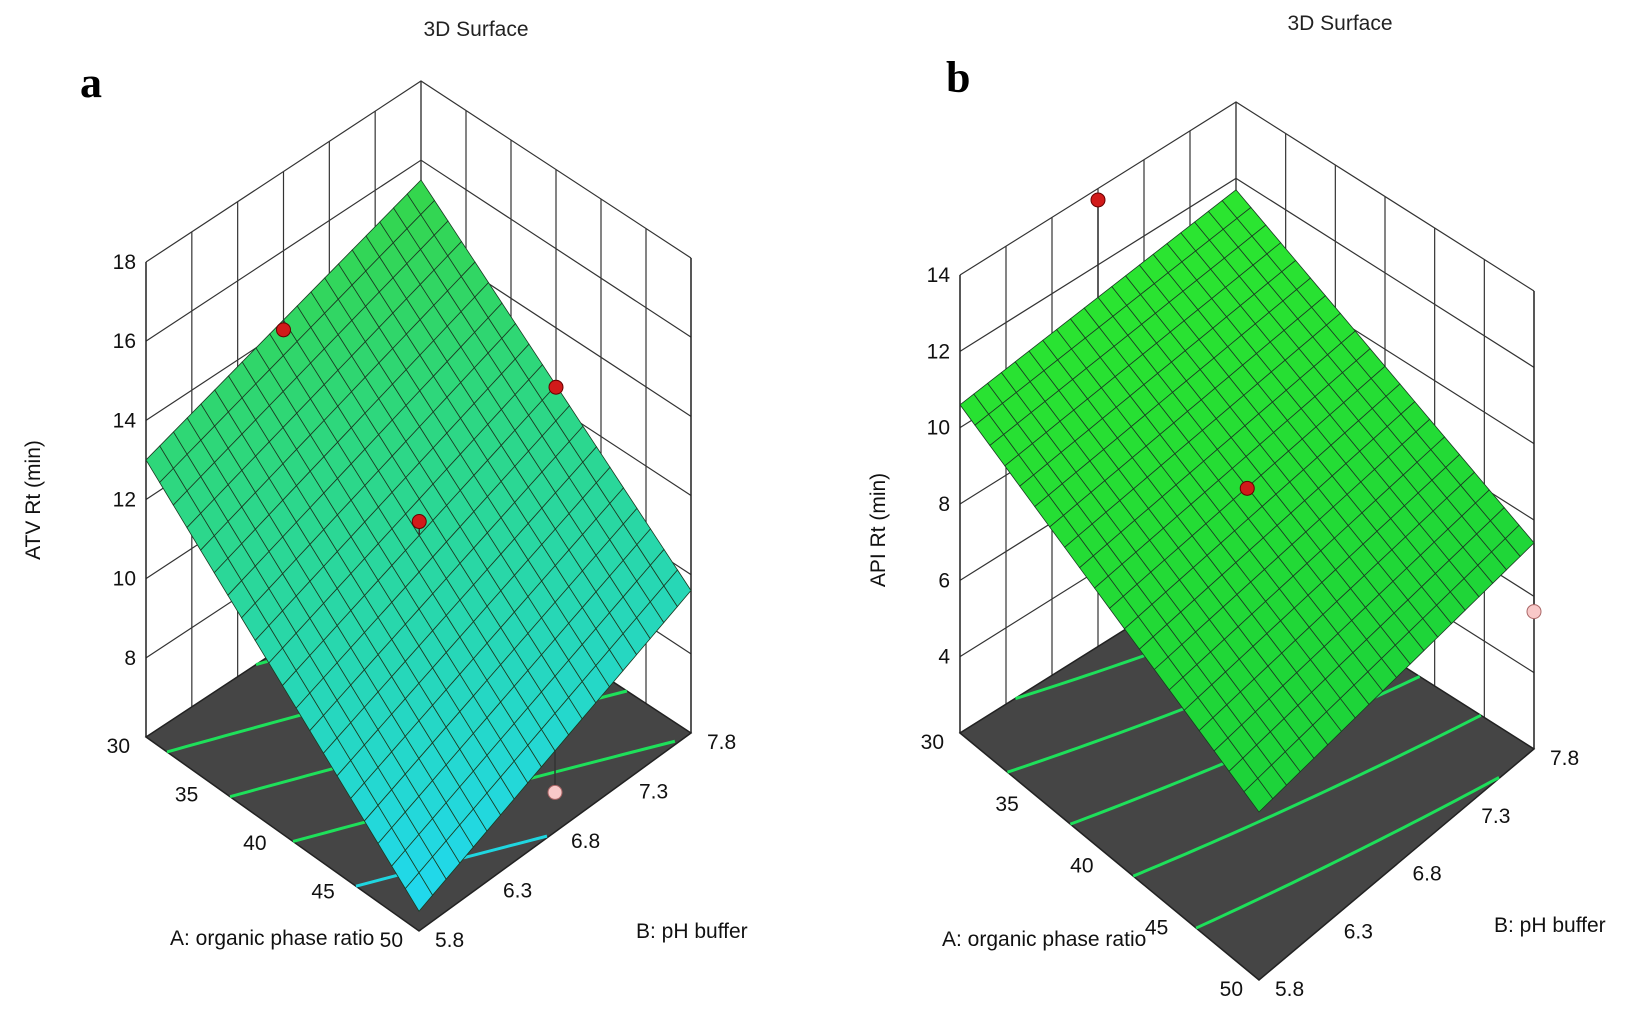 The width and height of the screenshot is (1628, 1011). I want to click on z-tick-label: 6, so click(944, 580).